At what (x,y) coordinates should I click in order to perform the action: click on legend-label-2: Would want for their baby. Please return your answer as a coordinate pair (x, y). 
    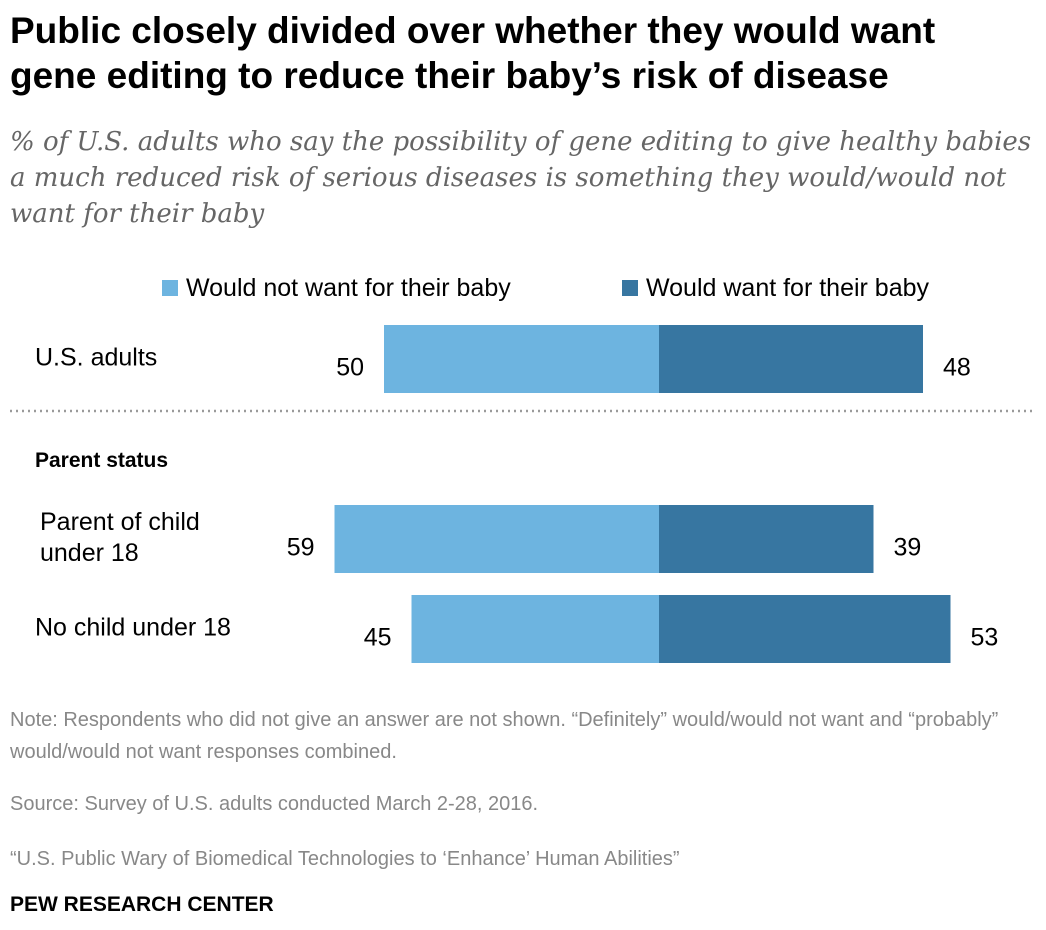
    Looking at the image, I should click on (788, 288).